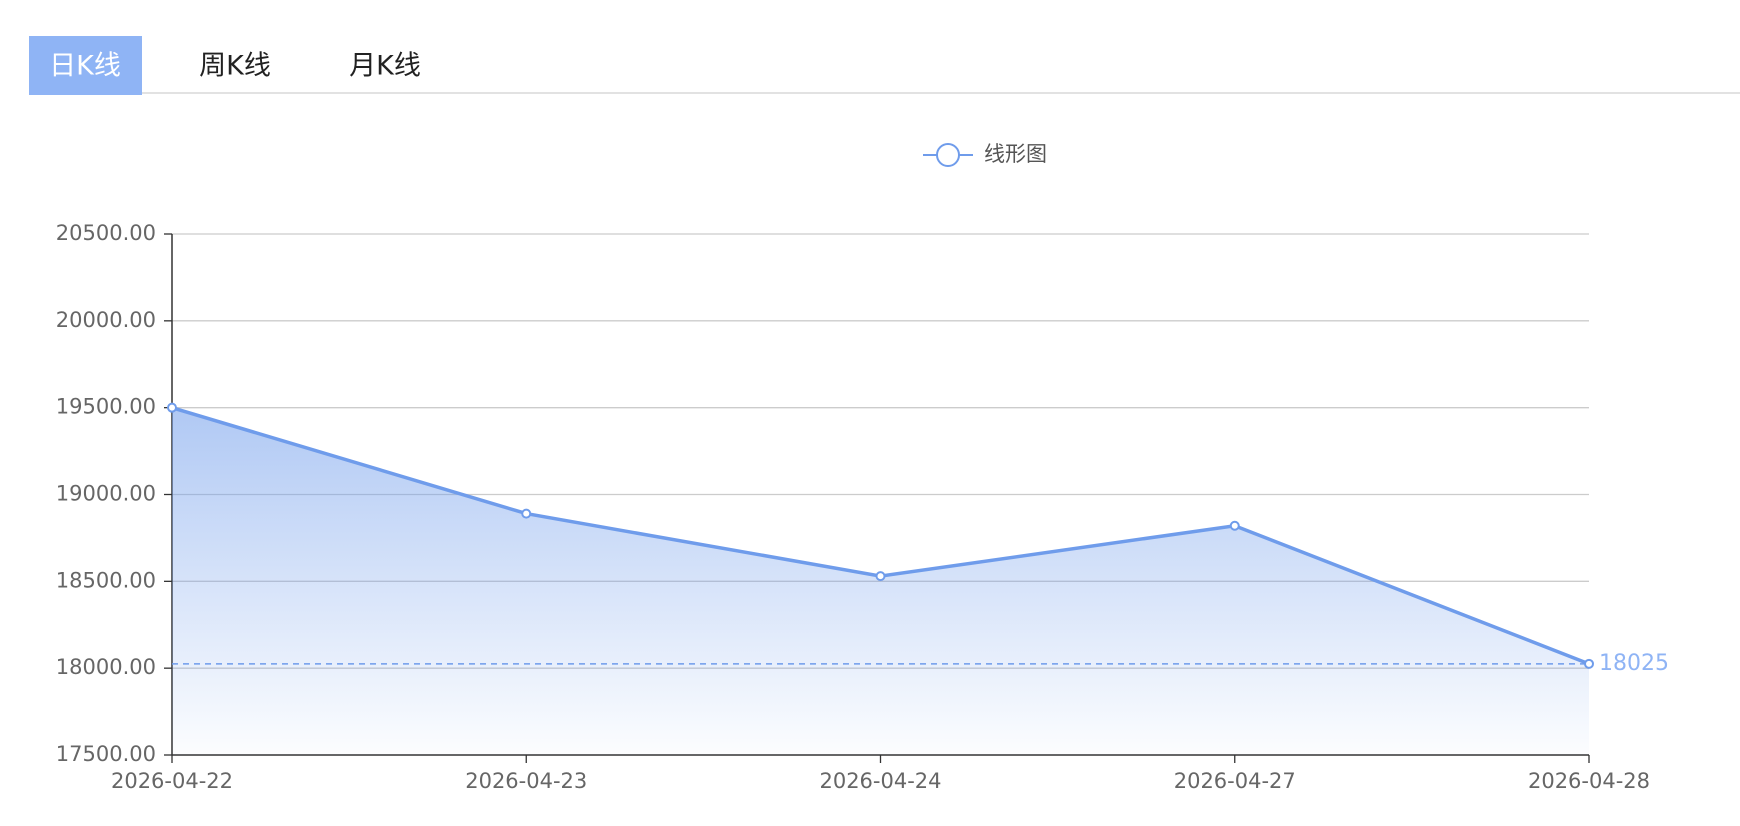 Image resolution: width=1740 pixels, height=826 pixels. What do you see at coordinates (106, 667) in the screenshot?
I see `y-tick-label: 18000.00` at bounding box center [106, 667].